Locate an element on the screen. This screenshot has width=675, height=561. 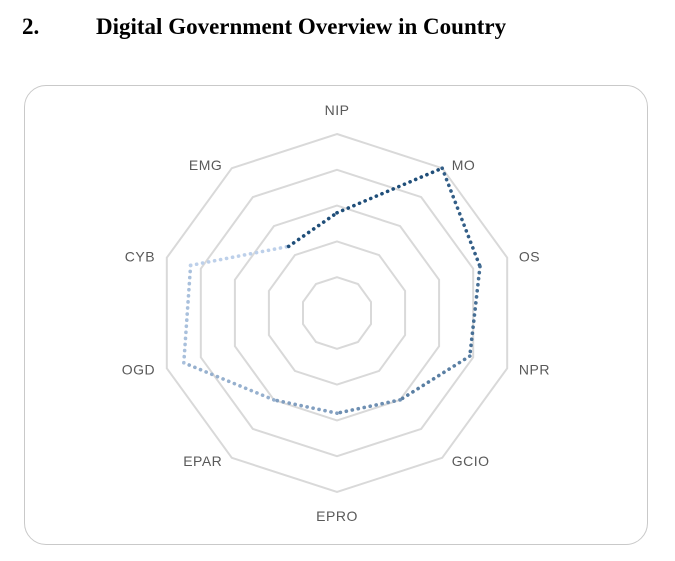
series-segment-gcio-epro is located at coordinates (368, 407).